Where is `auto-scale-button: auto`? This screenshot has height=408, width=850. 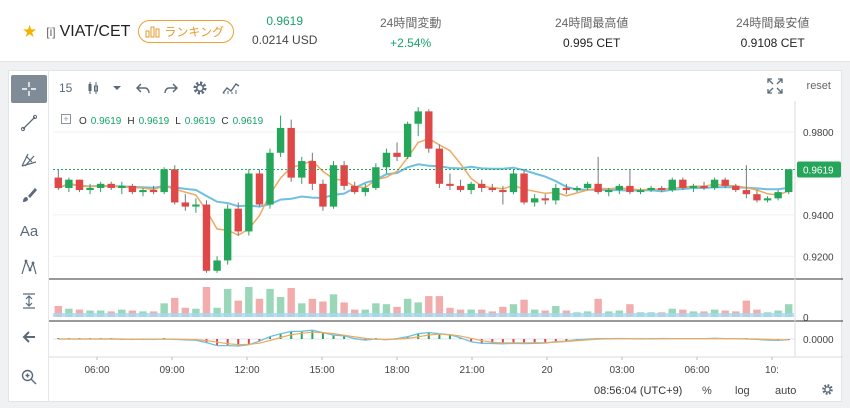 auto-scale-button: auto is located at coordinates (786, 391).